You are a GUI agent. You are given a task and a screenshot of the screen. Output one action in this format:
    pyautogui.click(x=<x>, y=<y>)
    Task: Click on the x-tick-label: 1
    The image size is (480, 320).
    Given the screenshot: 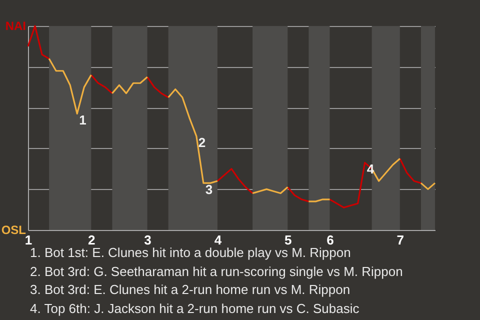 What is the action you would take?
    pyautogui.click(x=28, y=240)
    